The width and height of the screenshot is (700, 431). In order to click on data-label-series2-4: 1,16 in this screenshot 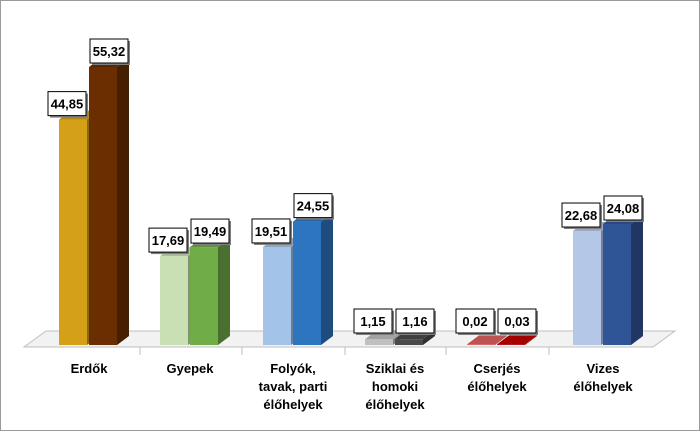, I will do `click(415, 321)`.